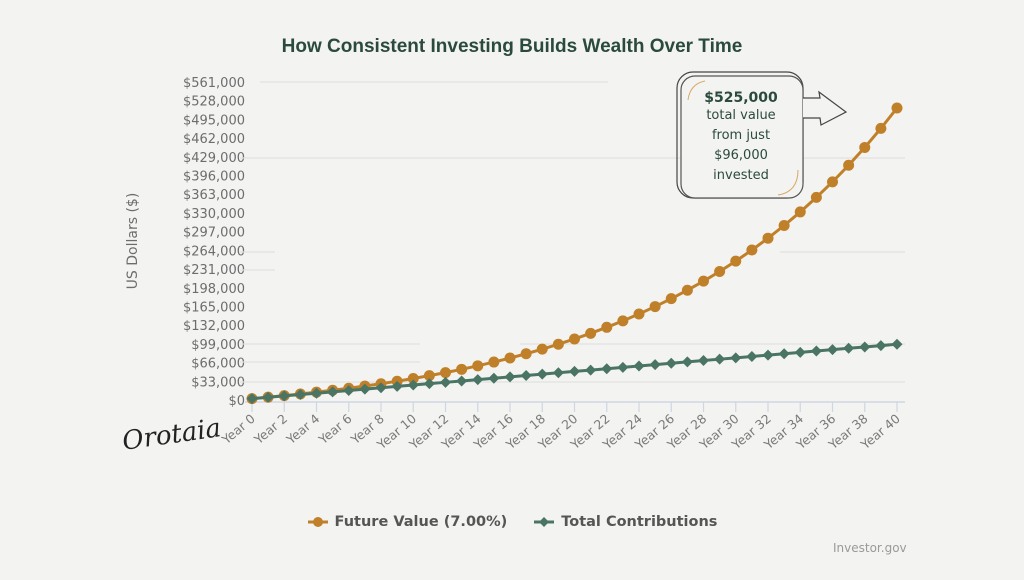 The image size is (1024, 580). I want to click on callout-arrow-icon, so click(825, 108).